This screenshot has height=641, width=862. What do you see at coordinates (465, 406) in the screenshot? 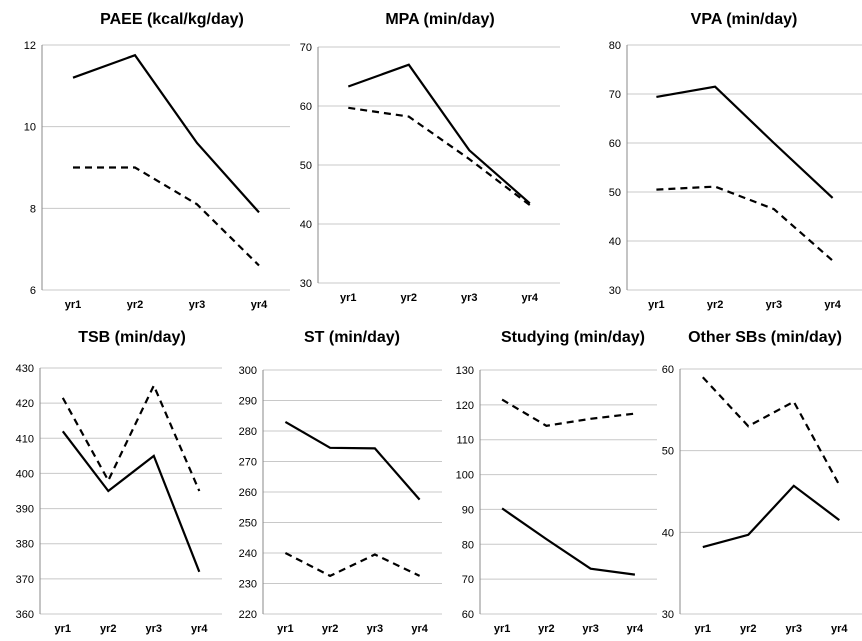
I see `y-tick-label: 120` at bounding box center [465, 406].